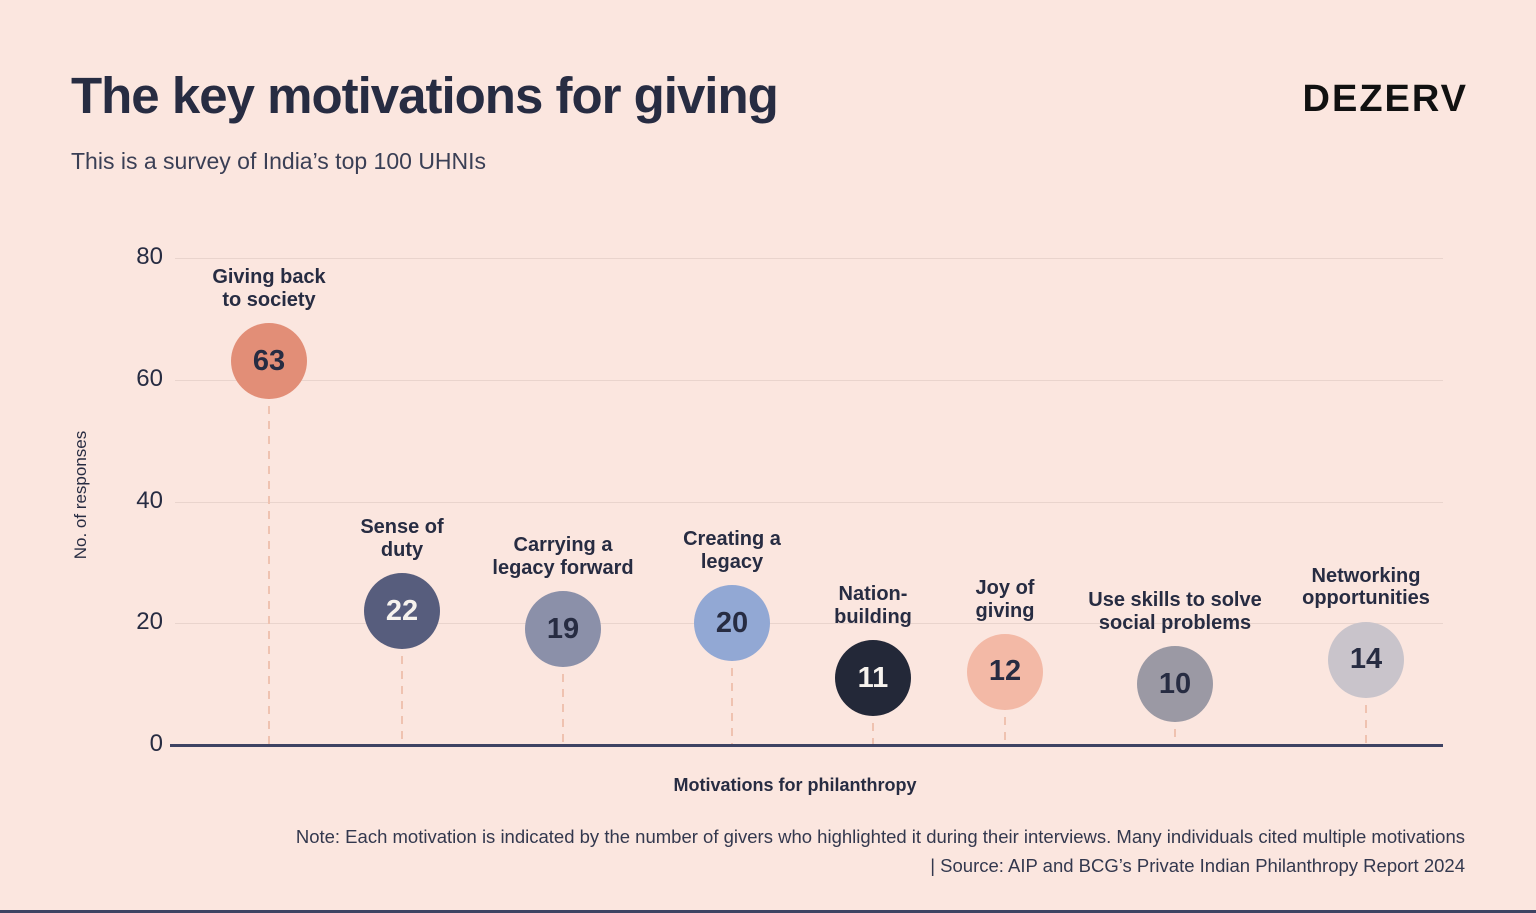 The width and height of the screenshot is (1536, 913). Describe the element at coordinates (269, 288) in the screenshot. I see `bubble-label-1: Giving back to society` at that location.